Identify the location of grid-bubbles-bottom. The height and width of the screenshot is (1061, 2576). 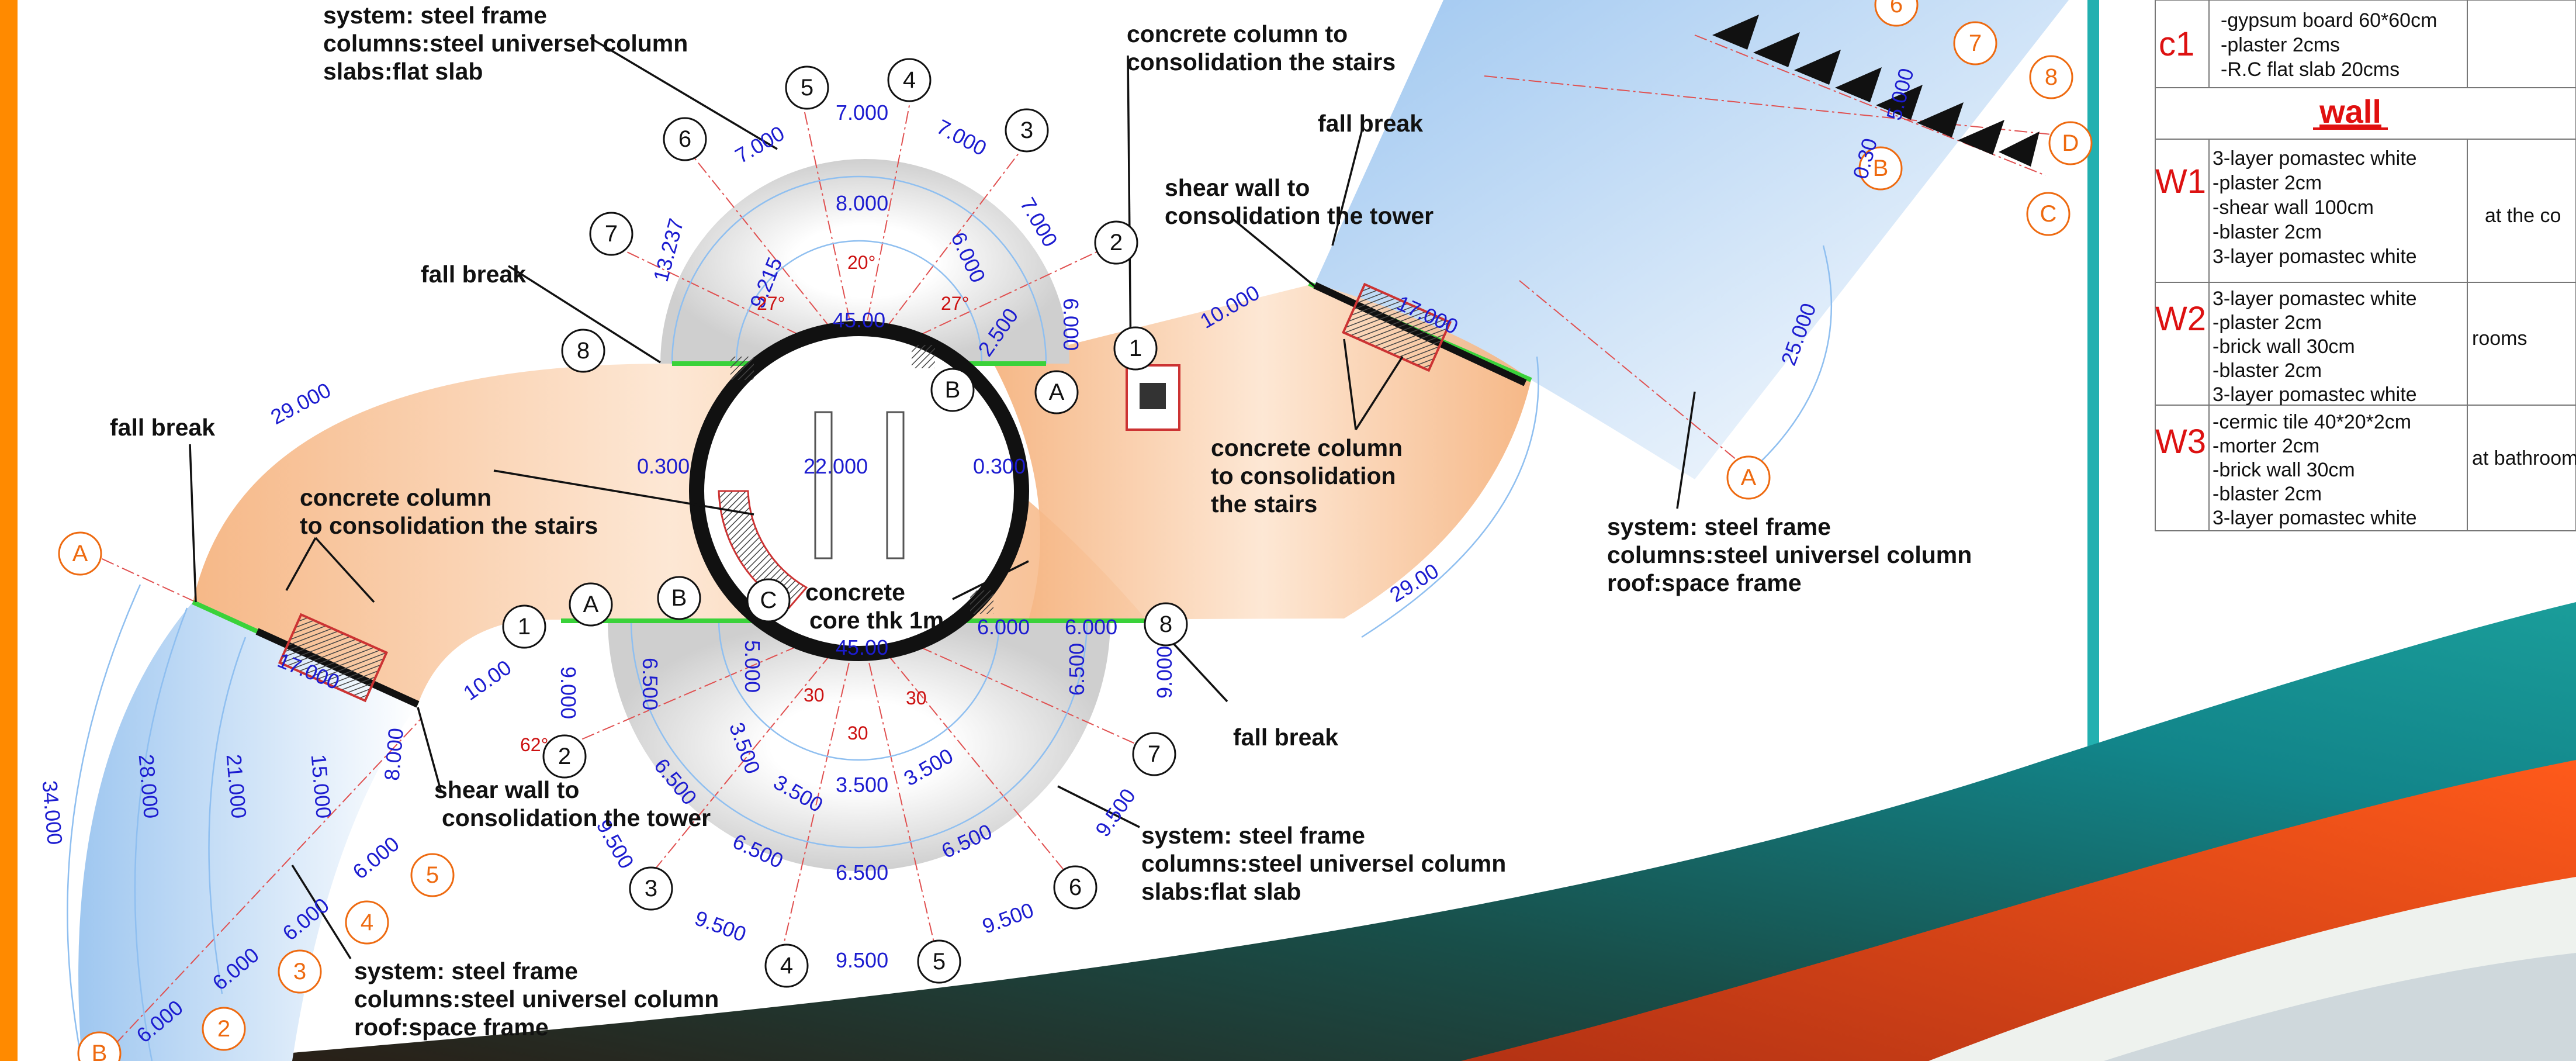
(845, 782).